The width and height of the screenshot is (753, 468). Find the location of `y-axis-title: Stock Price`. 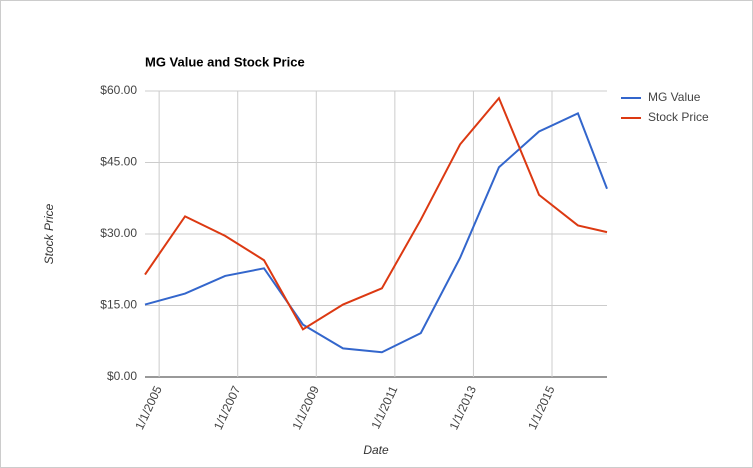

y-axis-title: Stock Price is located at coordinates (49, 233).